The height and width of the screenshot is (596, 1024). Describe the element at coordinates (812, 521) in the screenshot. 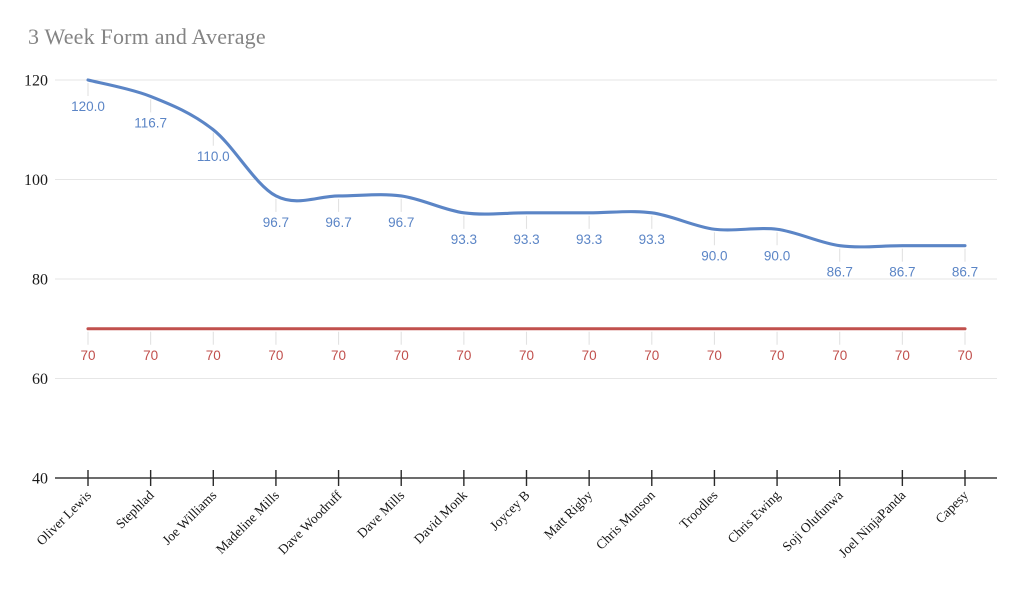

I see `category-label: Soji Olufunwa` at that location.